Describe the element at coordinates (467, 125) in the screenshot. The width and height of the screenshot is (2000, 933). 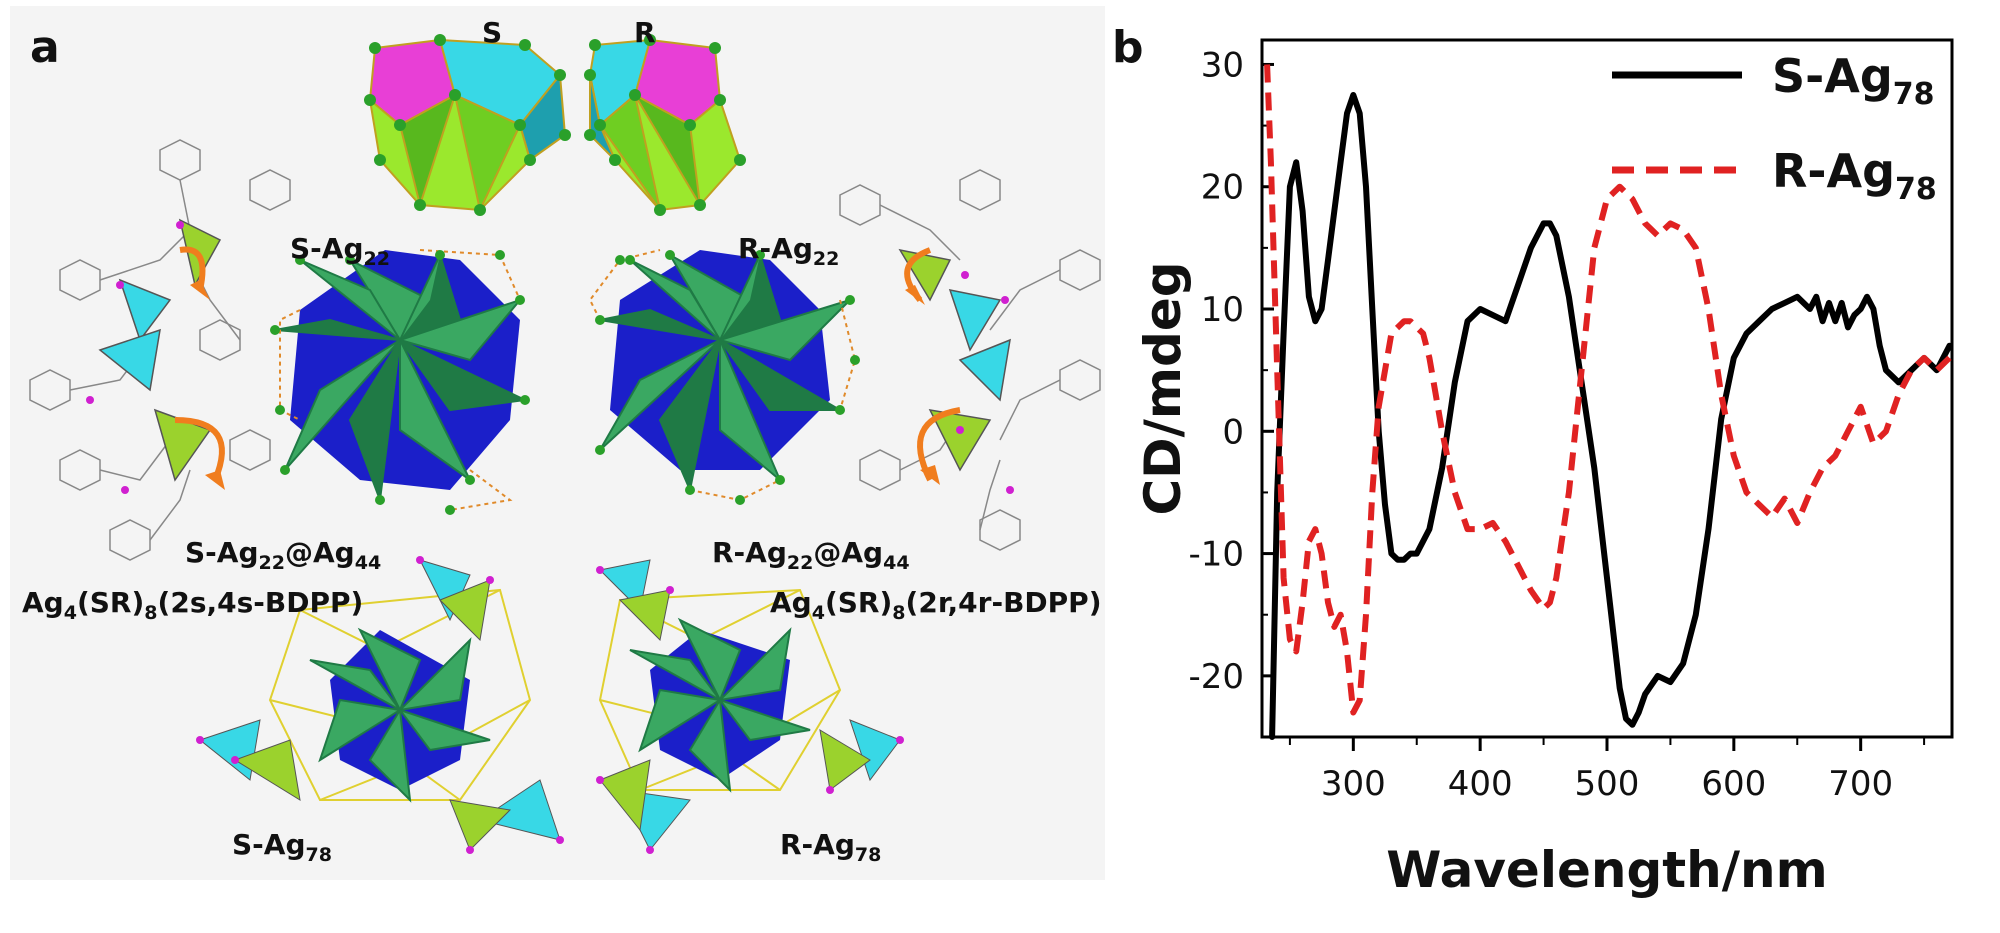
I see `s-ag22-cluster-top` at that location.